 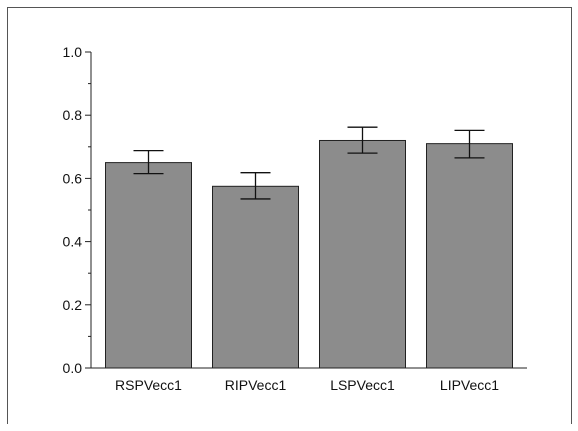 I want to click on y-axis: 0.0 0.2 0.4 0.6 0.8 1.0, so click(x=77, y=210).